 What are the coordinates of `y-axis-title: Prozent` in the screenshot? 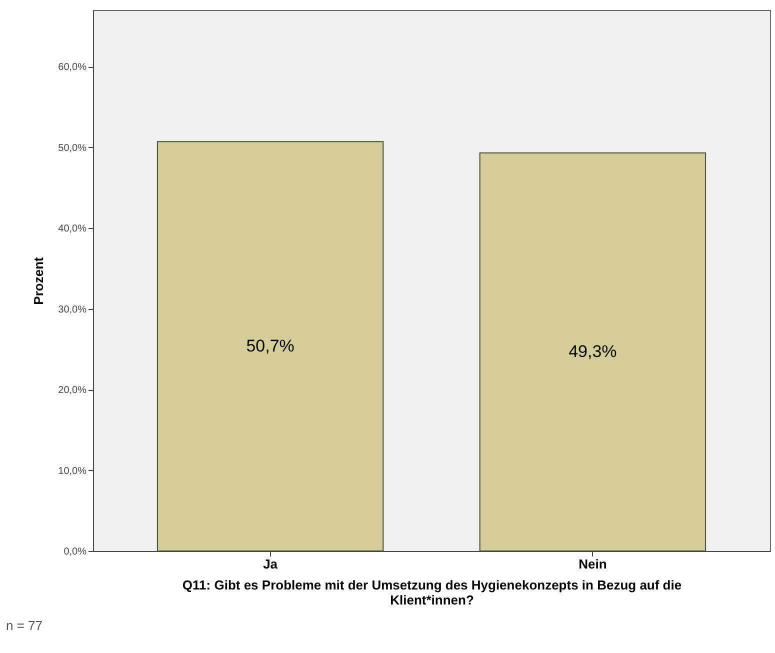 It's located at (38, 280).